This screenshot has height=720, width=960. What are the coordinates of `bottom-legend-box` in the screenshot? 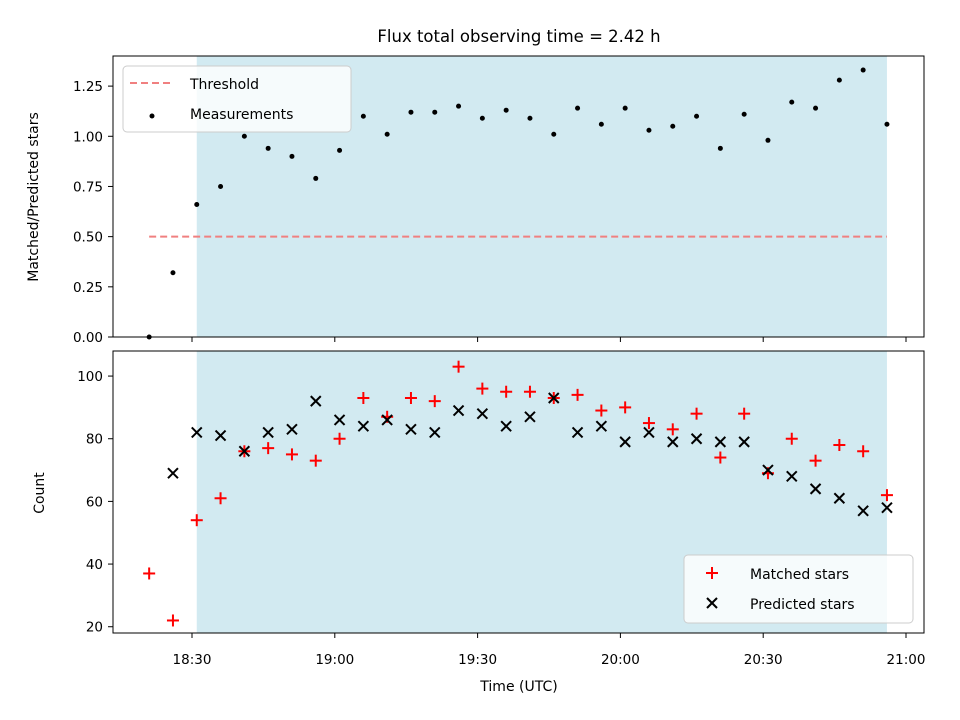 It's located at (798, 589).